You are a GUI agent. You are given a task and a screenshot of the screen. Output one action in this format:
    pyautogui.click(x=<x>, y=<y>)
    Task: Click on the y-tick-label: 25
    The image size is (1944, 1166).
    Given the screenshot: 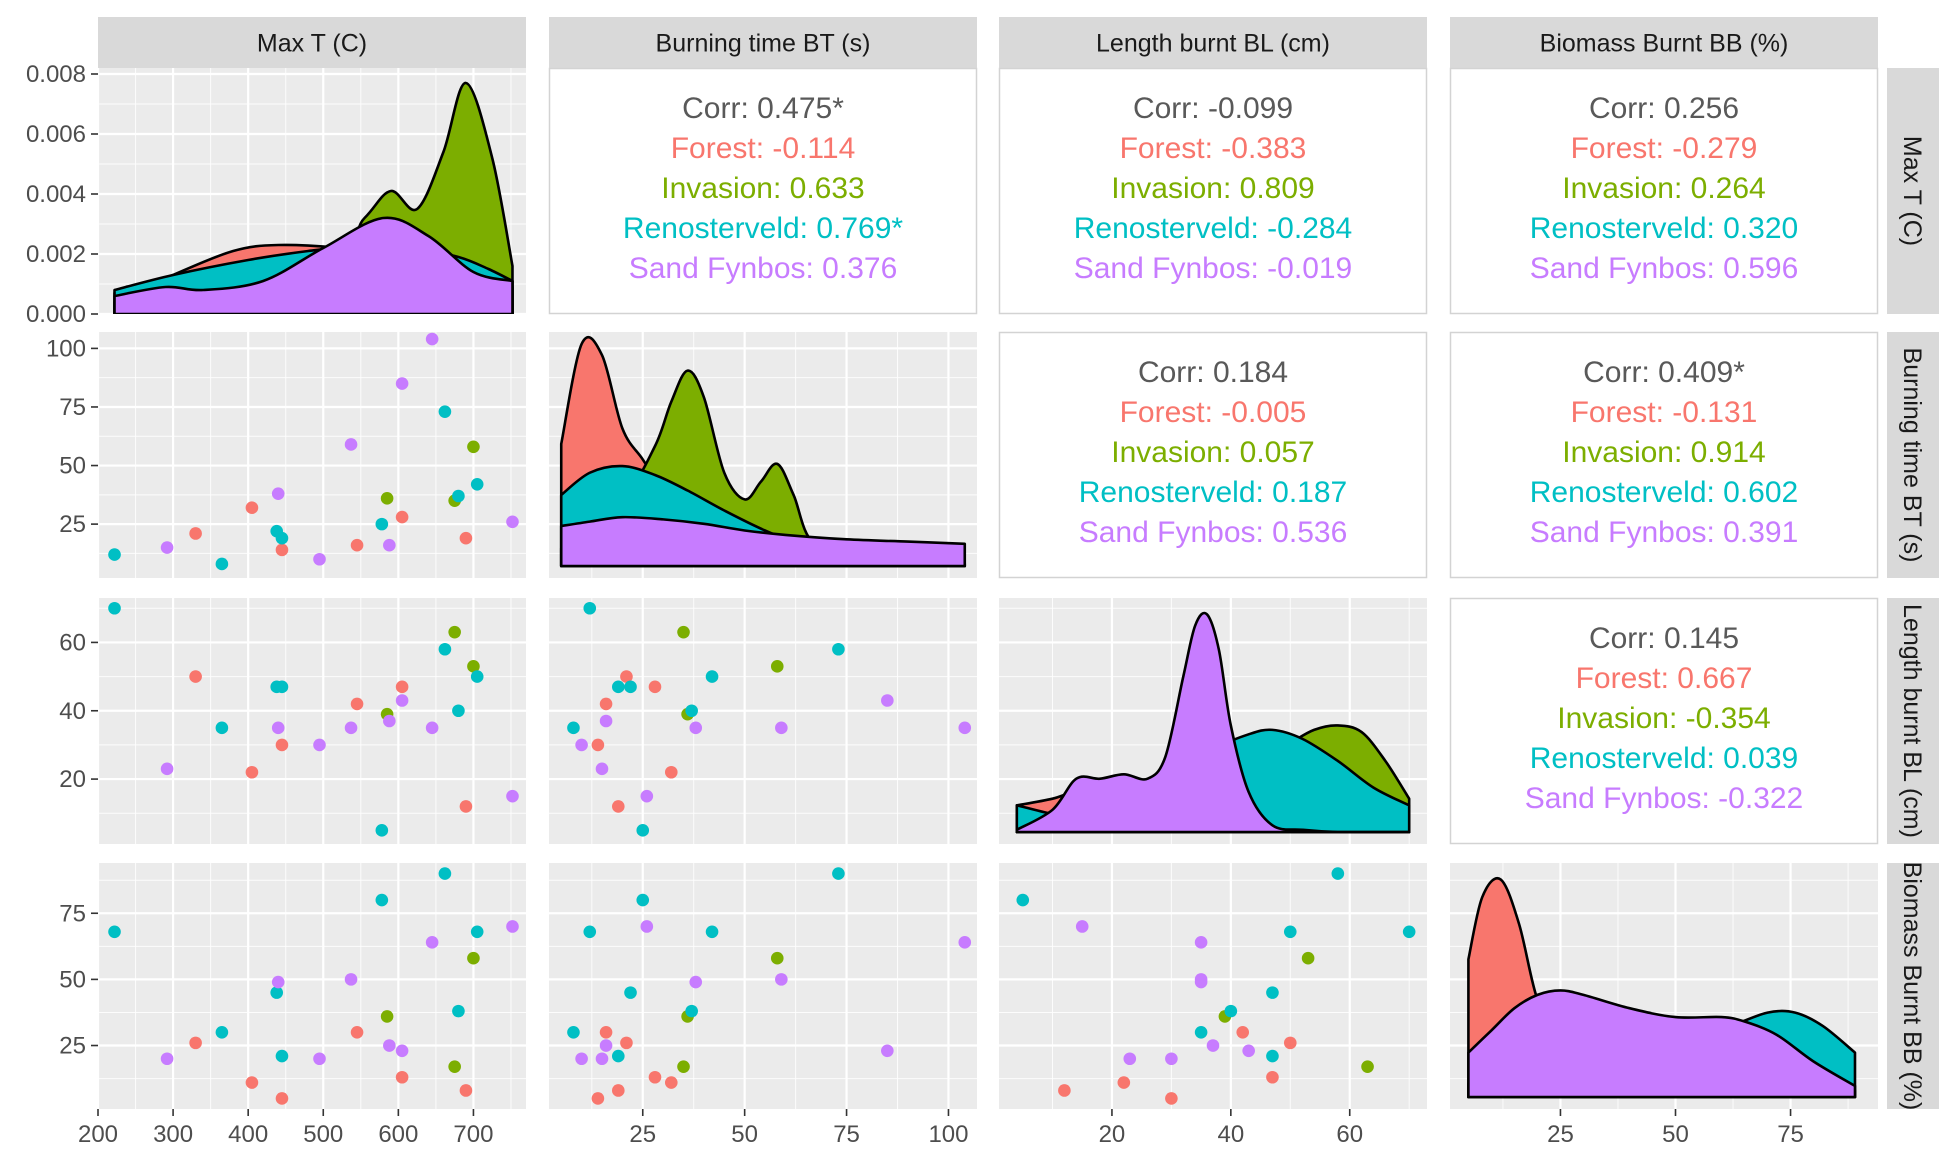 What is the action you would take?
    pyautogui.click(x=72, y=1046)
    